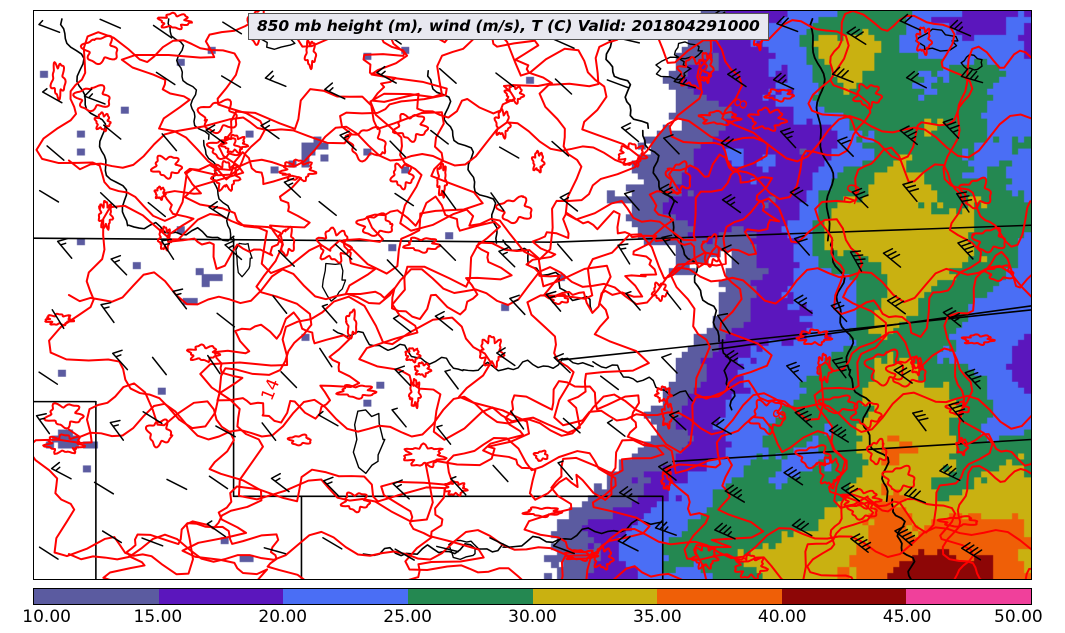 This screenshot has width=1065, height=633. What do you see at coordinates (46, 617) in the screenshot?
I see `colorbar-tick-10.00: 10.00` at bounding box center [46, 617].